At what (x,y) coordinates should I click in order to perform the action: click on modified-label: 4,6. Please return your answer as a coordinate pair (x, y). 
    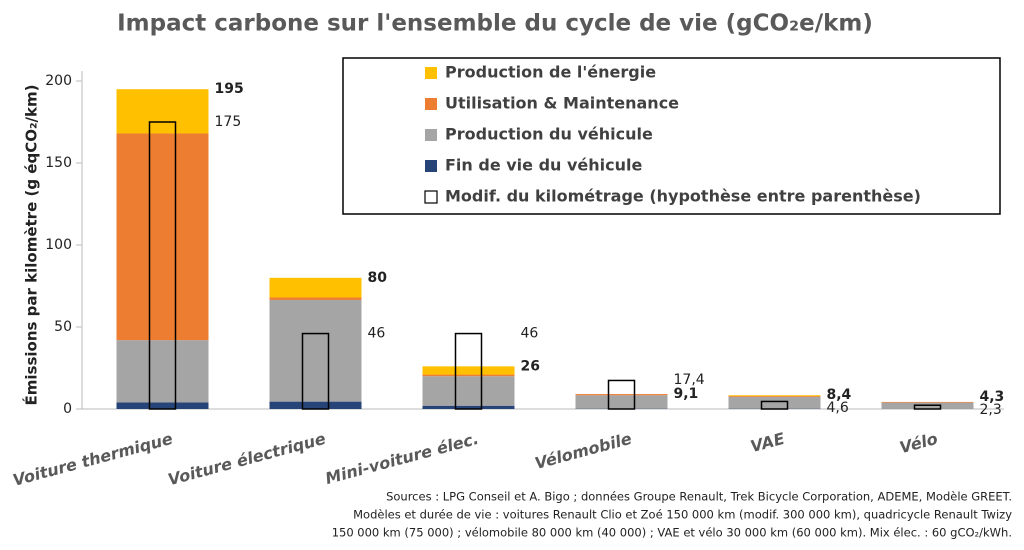
    Looking at the image, I should click on (838, 408).